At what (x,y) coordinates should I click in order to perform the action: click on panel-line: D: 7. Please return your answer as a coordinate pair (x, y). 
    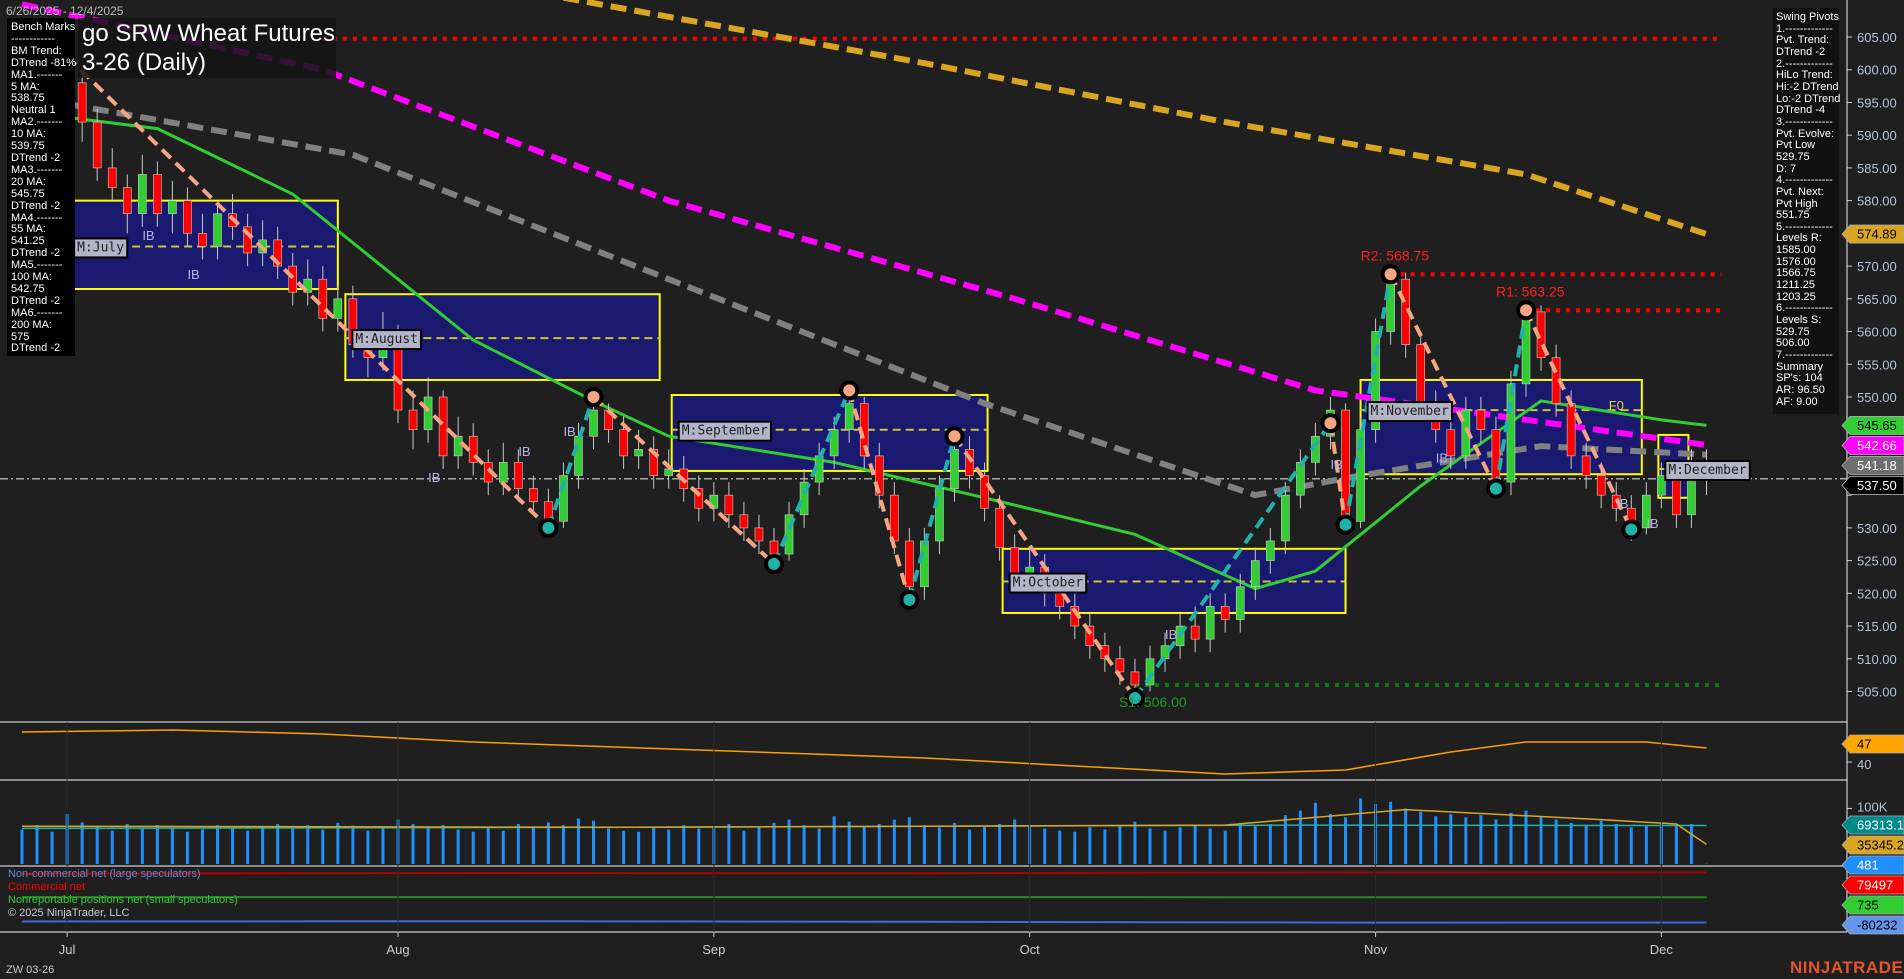
    Looking at the image, I should click on (1786, 168).